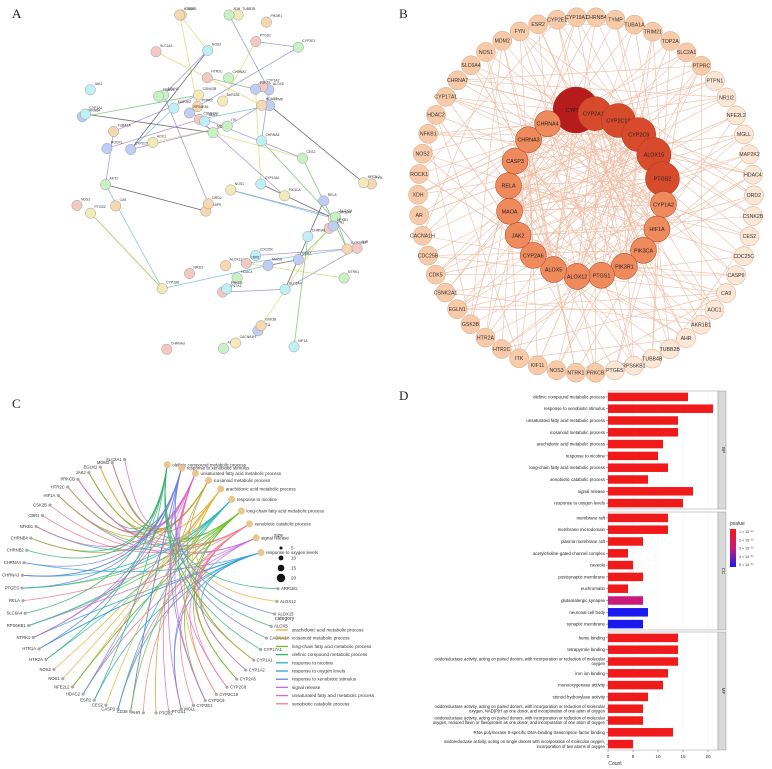  What do you see at coordinates (378, 178) in the screenshot?
I see `string-node-label: FYN` at bounding box center [378, 178].